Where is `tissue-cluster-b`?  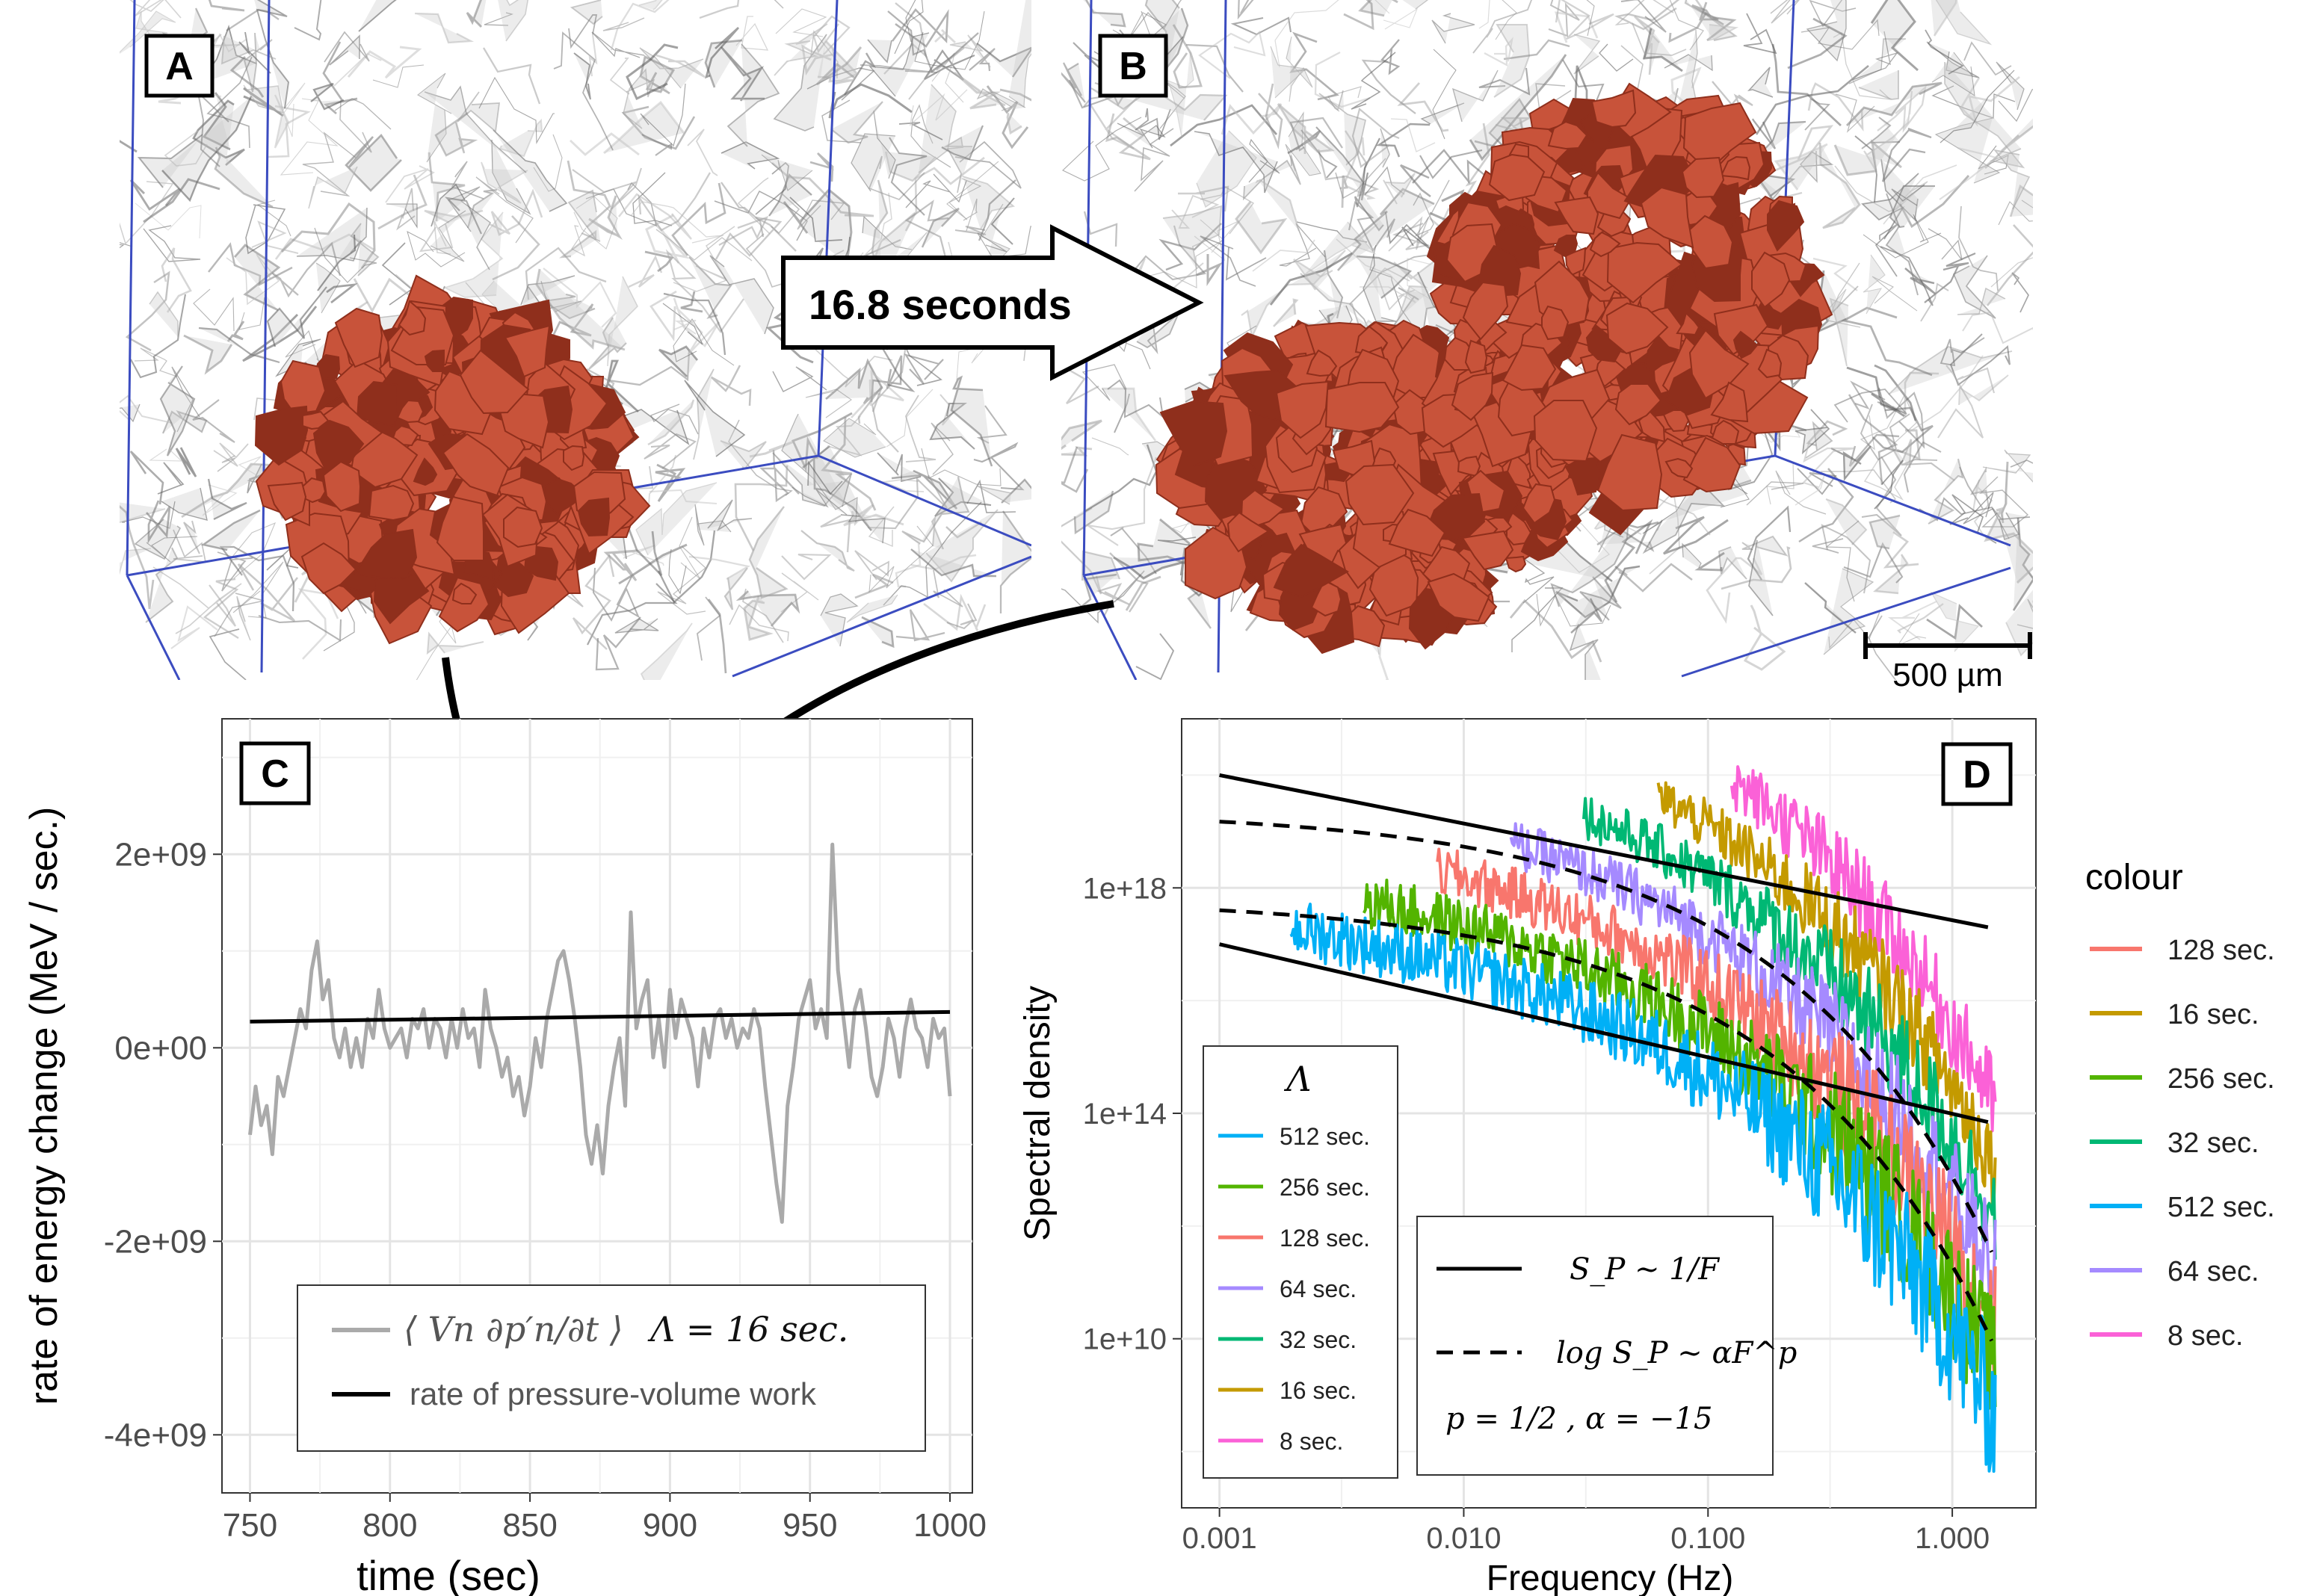 tissue-cluster-b is located at coordinates (1494, 368).